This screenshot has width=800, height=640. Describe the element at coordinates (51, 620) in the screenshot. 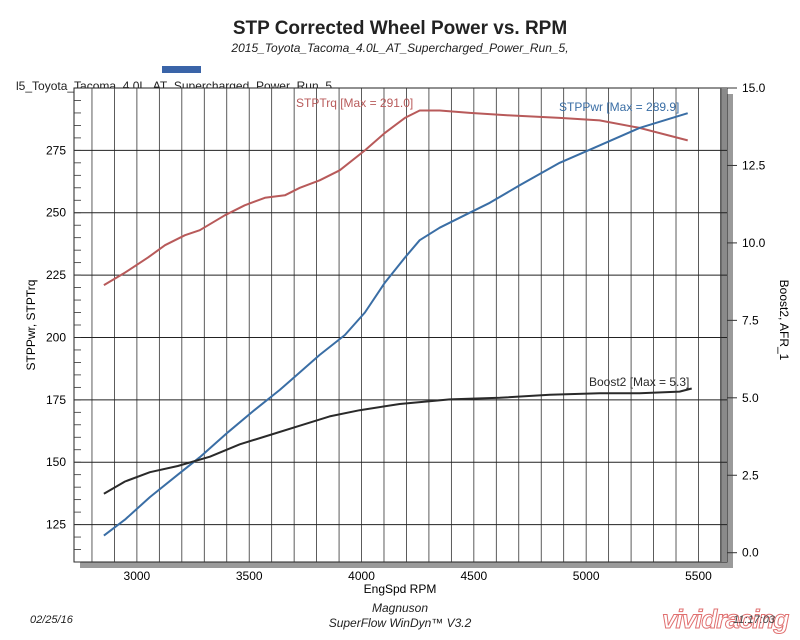

I see `footer-date: 02/25/16` at that location.